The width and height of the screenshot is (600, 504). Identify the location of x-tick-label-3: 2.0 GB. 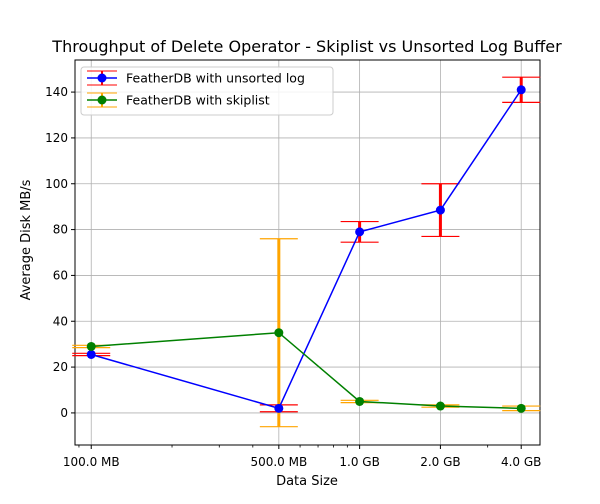
(440, 462).